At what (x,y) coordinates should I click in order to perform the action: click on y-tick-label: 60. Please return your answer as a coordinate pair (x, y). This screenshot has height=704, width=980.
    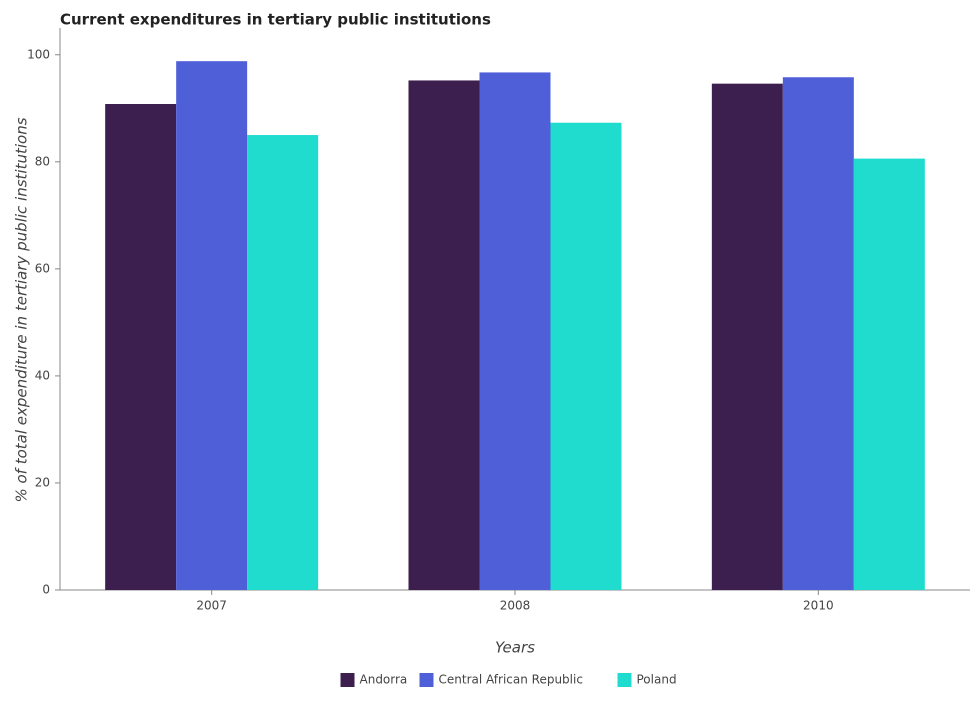
    Looking at the image, I should click on (42, 268).